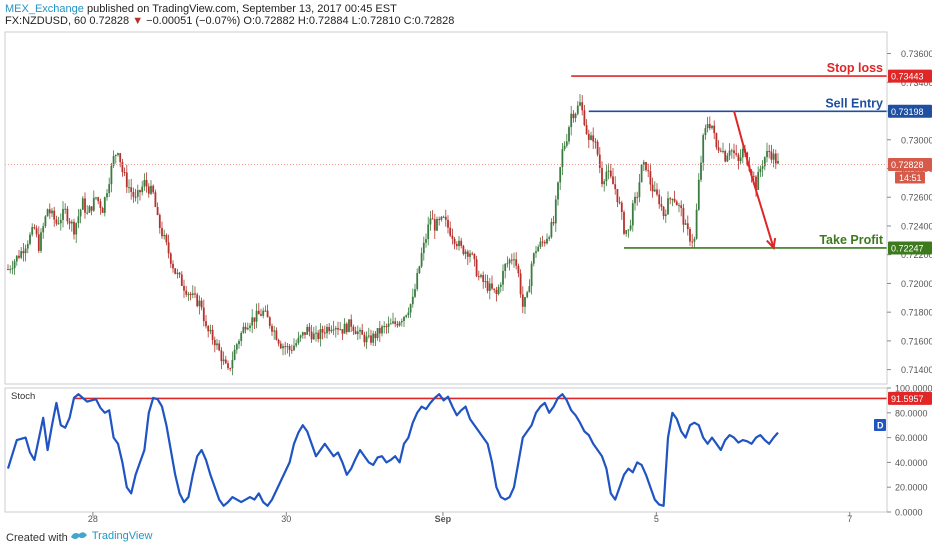 This screenshot has height=550, width=932. What do you see at coordinates (109, 21) in the screenshot?
I see `last-price: 0.72828` at bounding box center [109, 21].